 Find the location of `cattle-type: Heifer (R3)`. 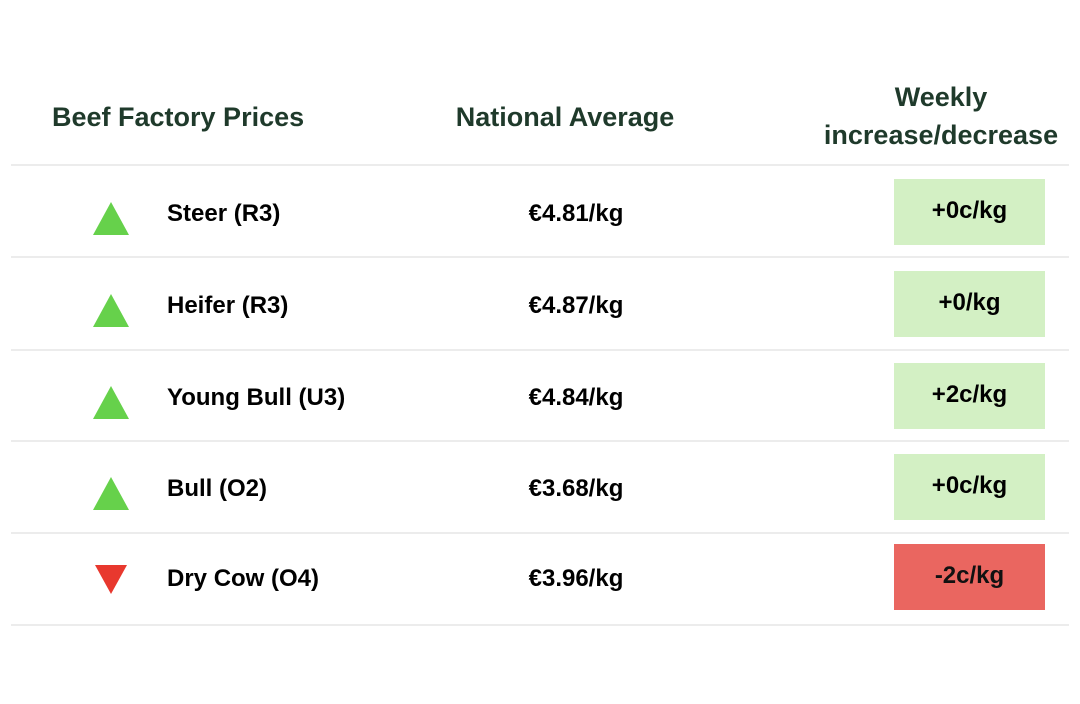

cattle-type: Heifer (R3) is located at coordinates (228, 305).